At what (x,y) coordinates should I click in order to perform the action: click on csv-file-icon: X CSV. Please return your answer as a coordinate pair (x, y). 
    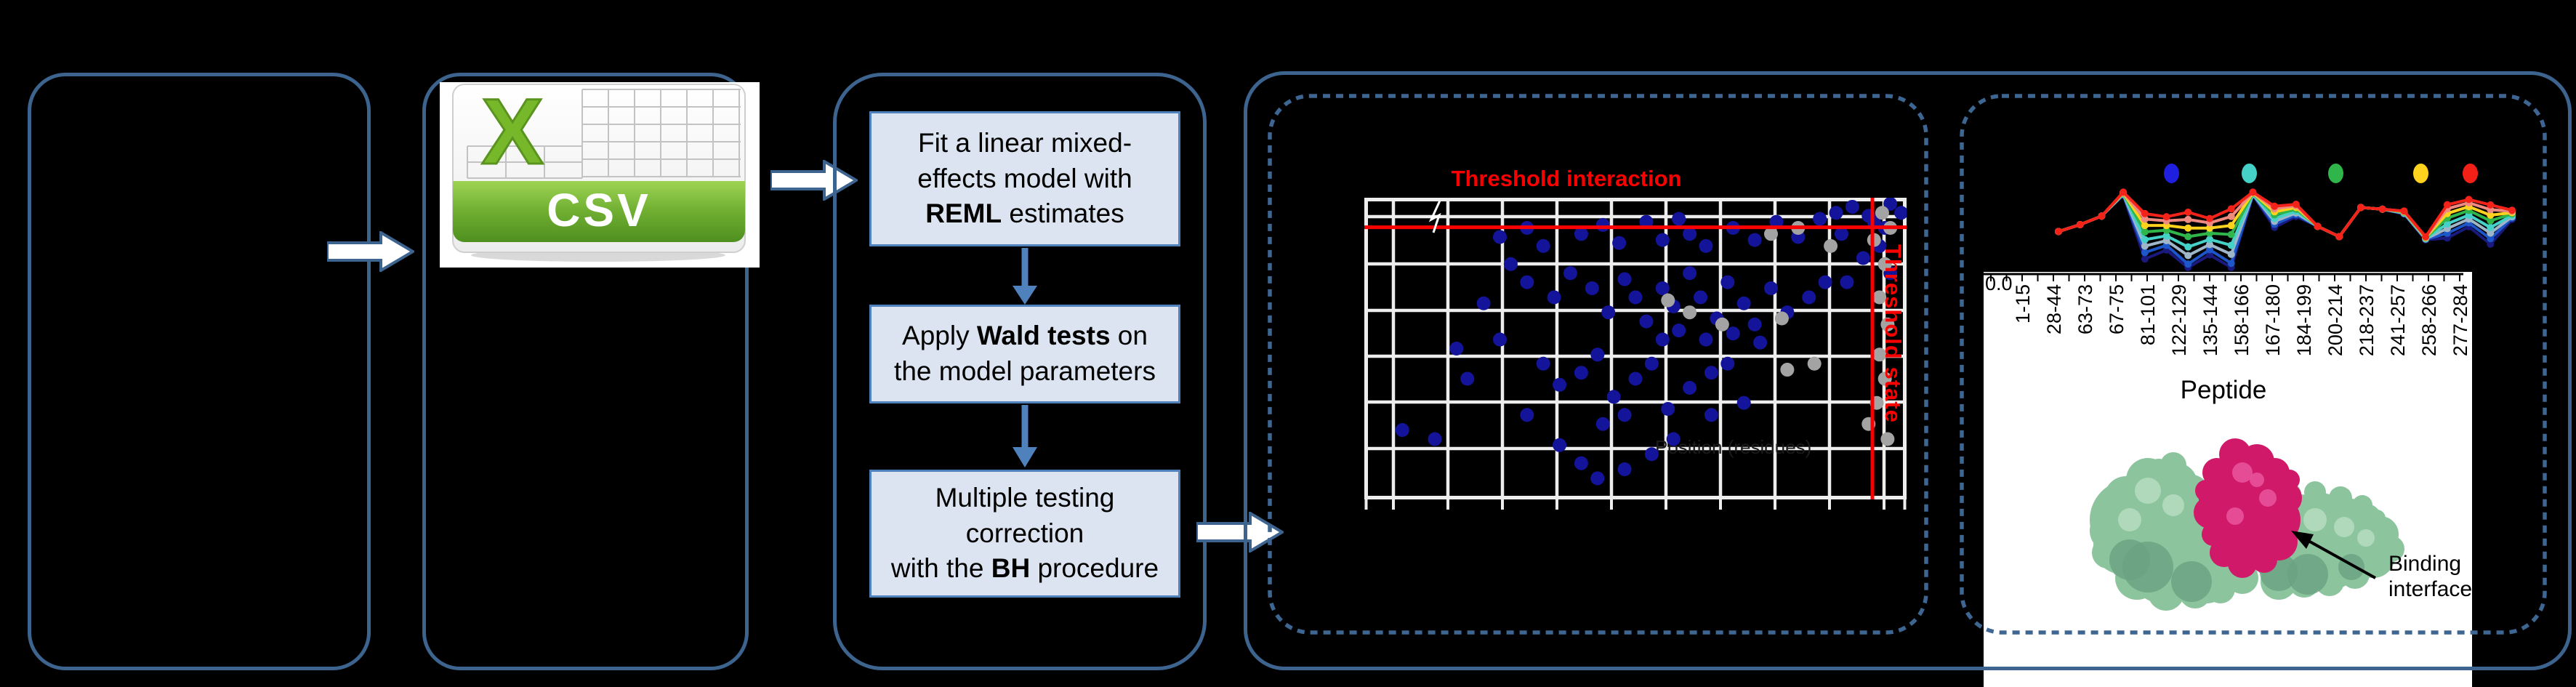
    Looking at the image, I should click on (600, 175).